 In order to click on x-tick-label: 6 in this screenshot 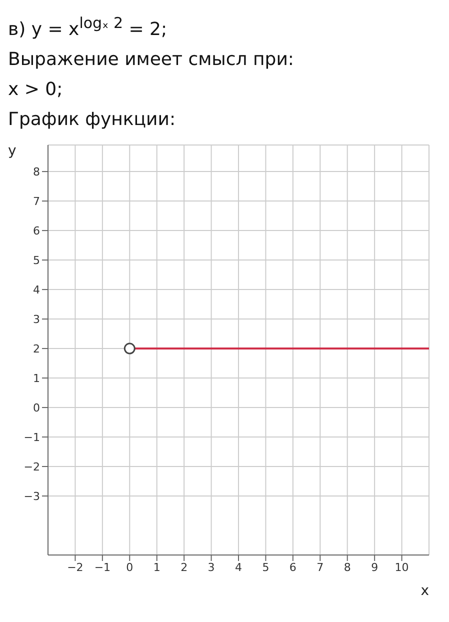, I will do `click(292, 567)`.